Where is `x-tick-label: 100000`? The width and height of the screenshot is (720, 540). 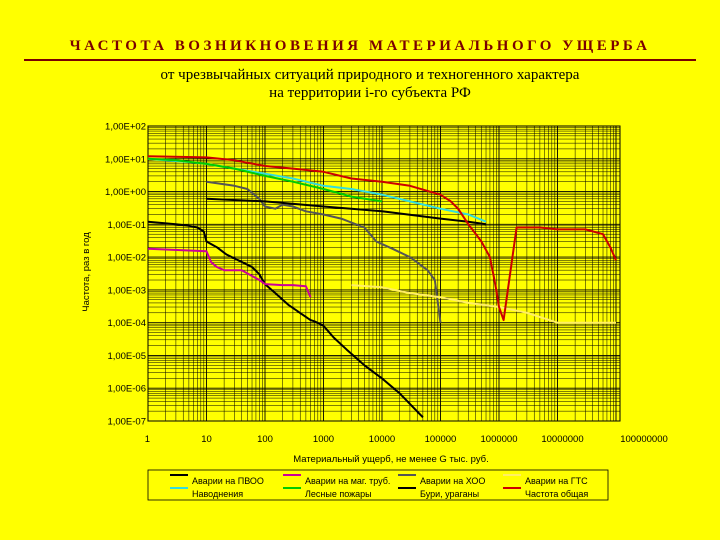 x-tick-label: 100000 is located at coordinates (441, 439).